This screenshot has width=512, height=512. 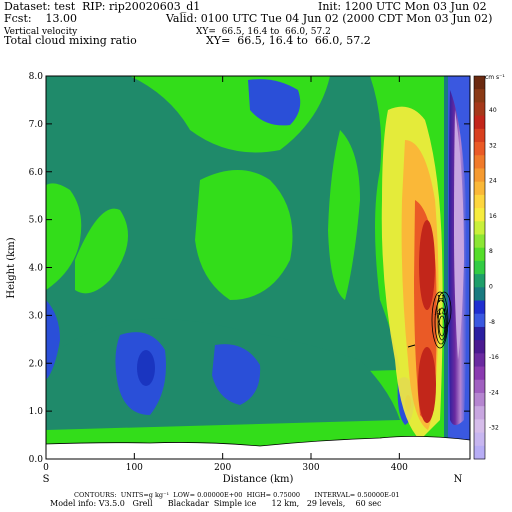 What do you see at coordinates (36, 316) in the screenshot?
I see `y-tick-label: 3.0` at bounding box center [36, 316].